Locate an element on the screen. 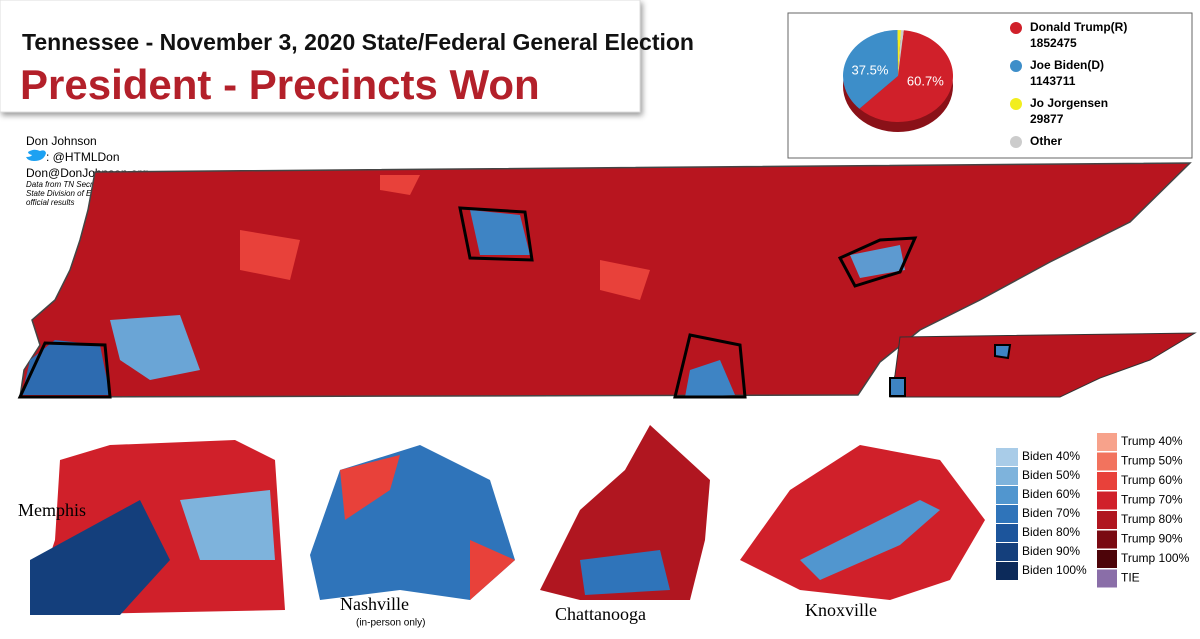 The height and width of the screenshot is (639, 1200). key-label: Biden 90% is located at coordinates (1051, 551).